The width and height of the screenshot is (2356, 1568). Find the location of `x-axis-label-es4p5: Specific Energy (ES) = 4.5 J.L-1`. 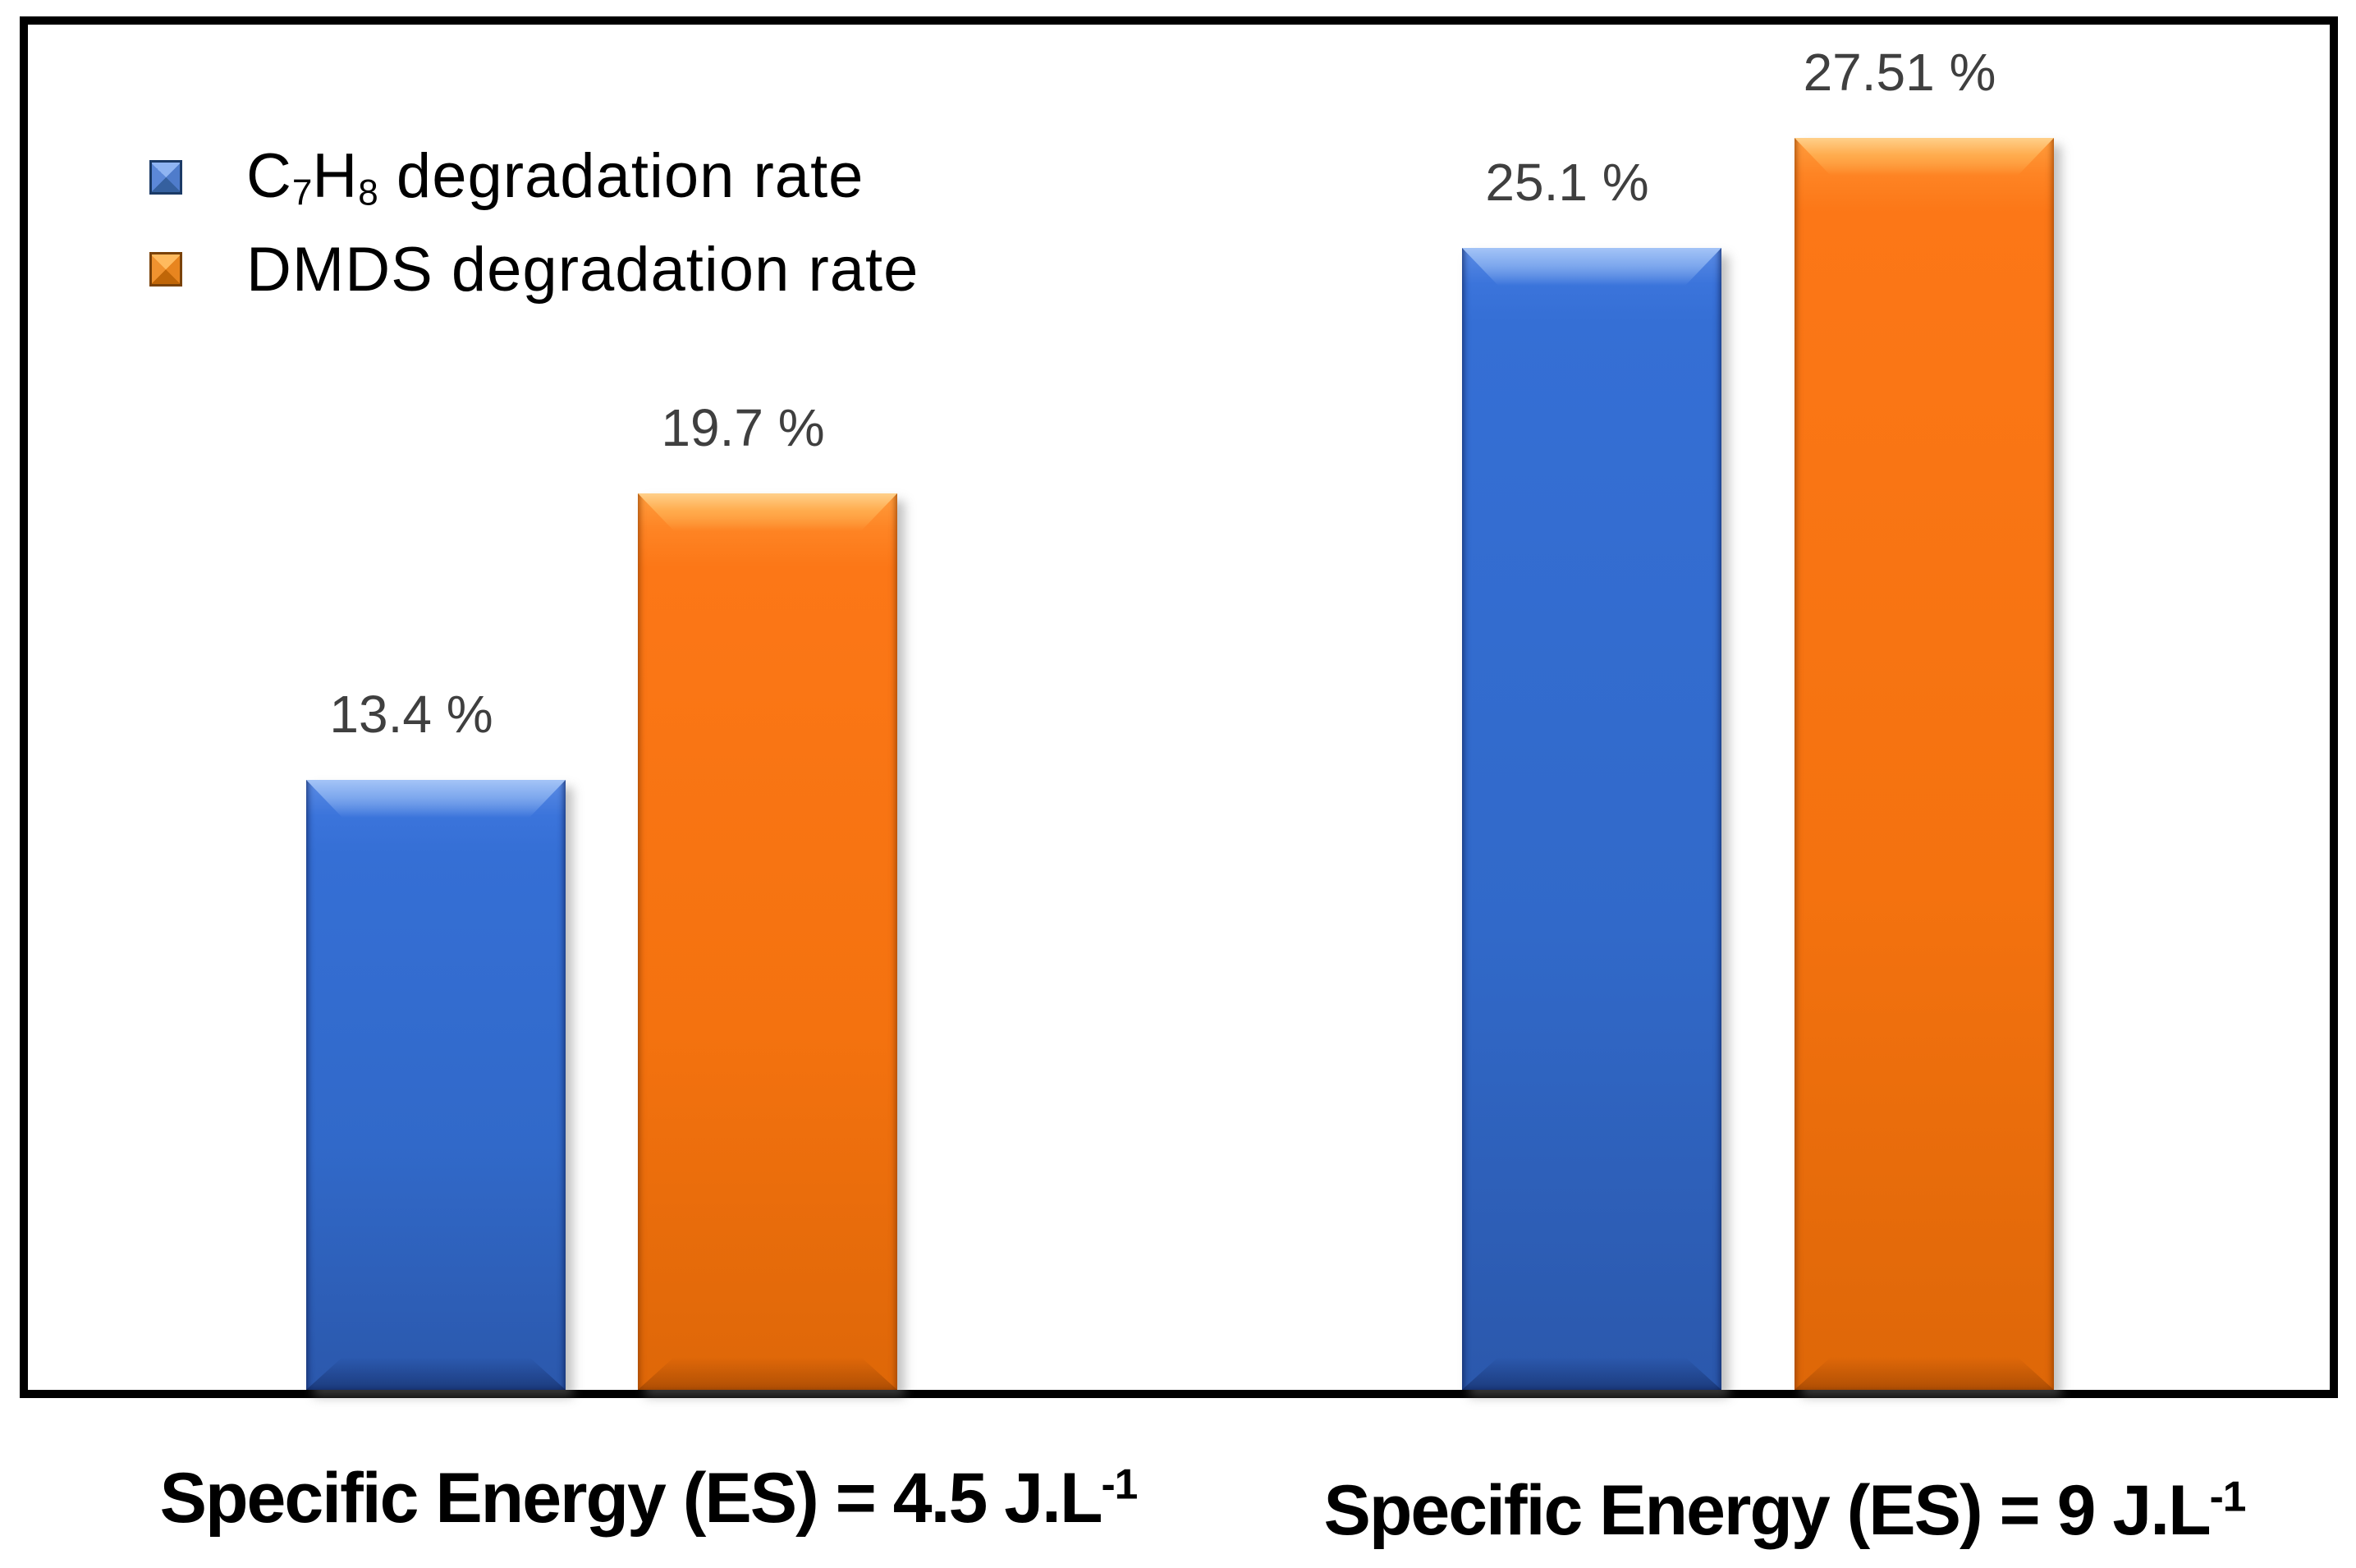

x-axis-label-es4p5: Specific Energy (ES) = 4.5 J.L-1 is located at coordinates (648, 1499).